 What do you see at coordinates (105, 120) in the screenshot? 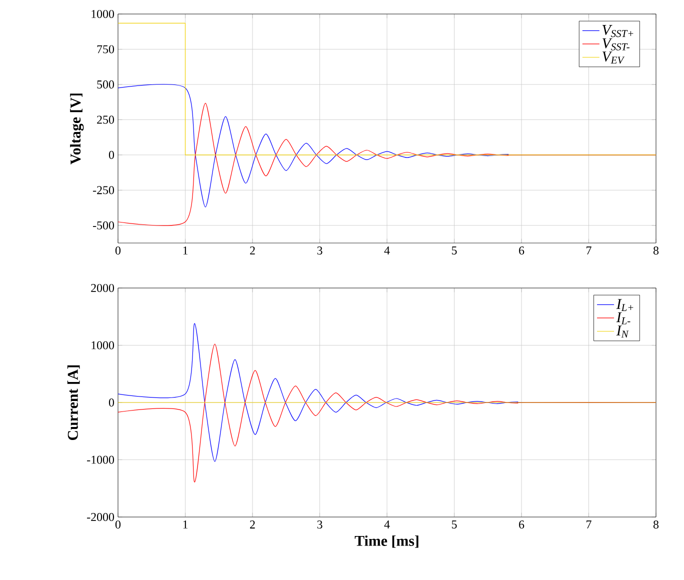
I see `y-tick-label: 250` at bounding box center [105, 120].